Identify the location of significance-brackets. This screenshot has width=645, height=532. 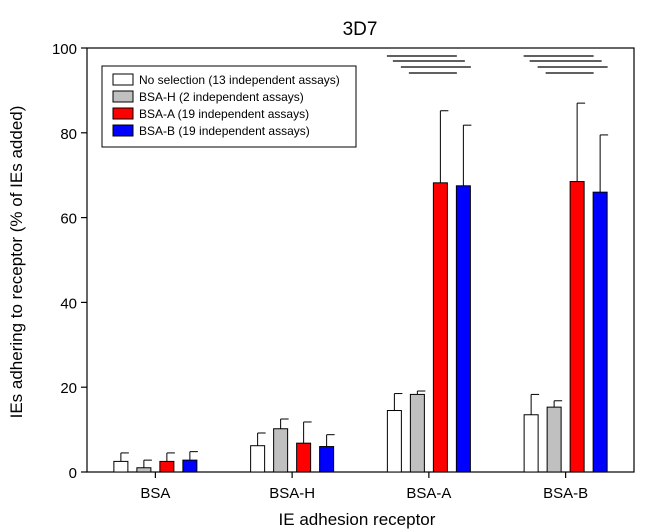
(497, 64).